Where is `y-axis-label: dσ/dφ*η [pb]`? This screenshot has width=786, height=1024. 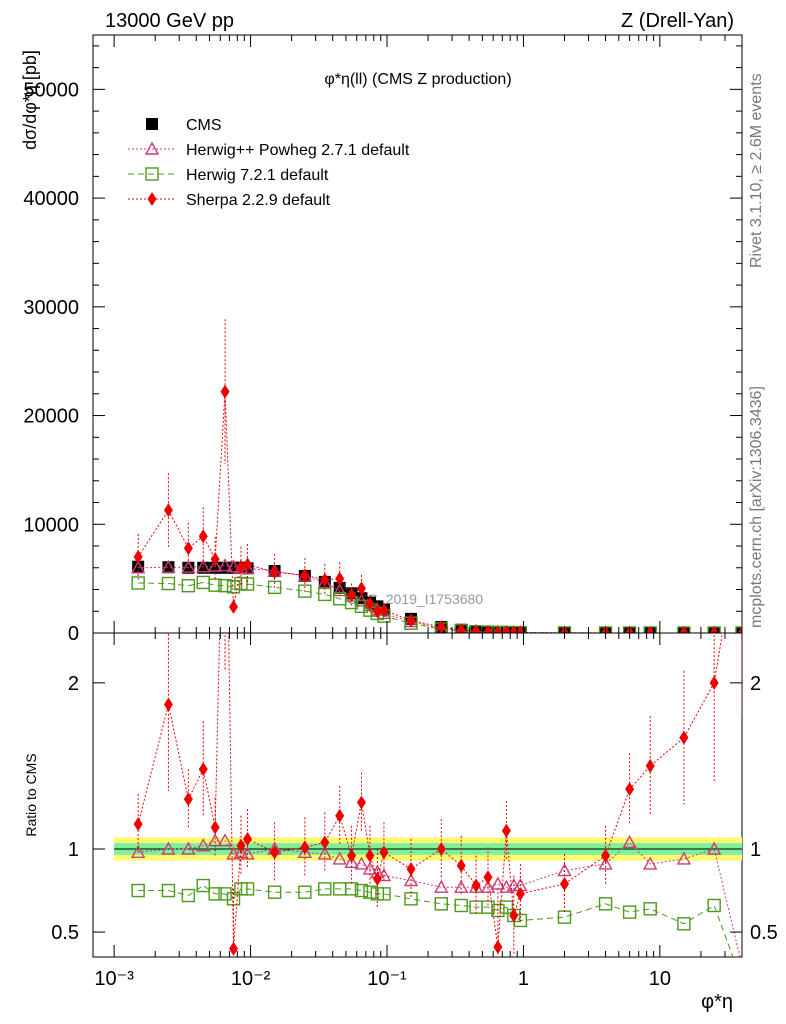
y-axis-label: dσ/dφ*η [pb] is located at coordinates (30, 100).